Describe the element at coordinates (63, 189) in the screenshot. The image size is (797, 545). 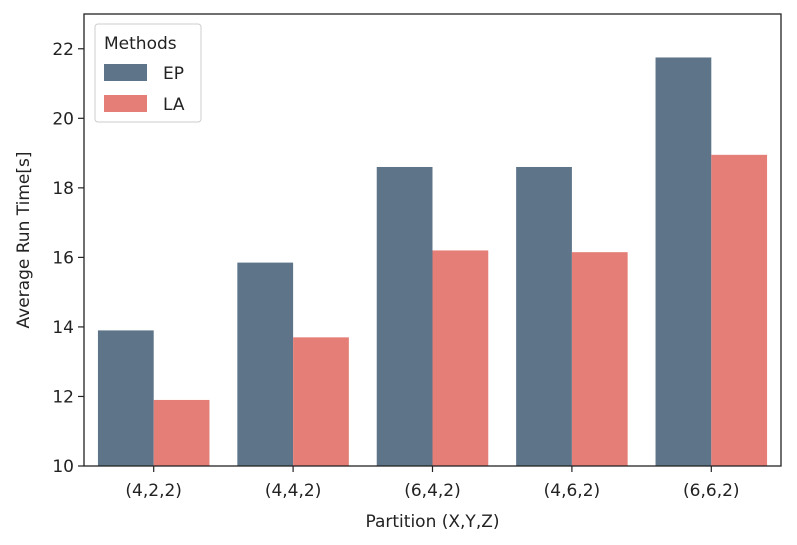
I see `y-tick-label-4: 18` at that location.